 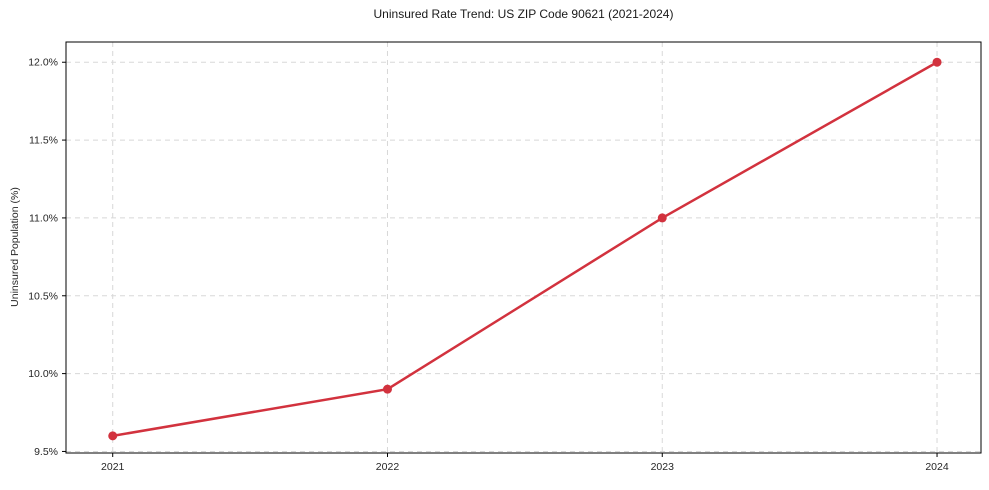 I want to click on y-tick-label: 11.5%, so click(x=43, y=141).